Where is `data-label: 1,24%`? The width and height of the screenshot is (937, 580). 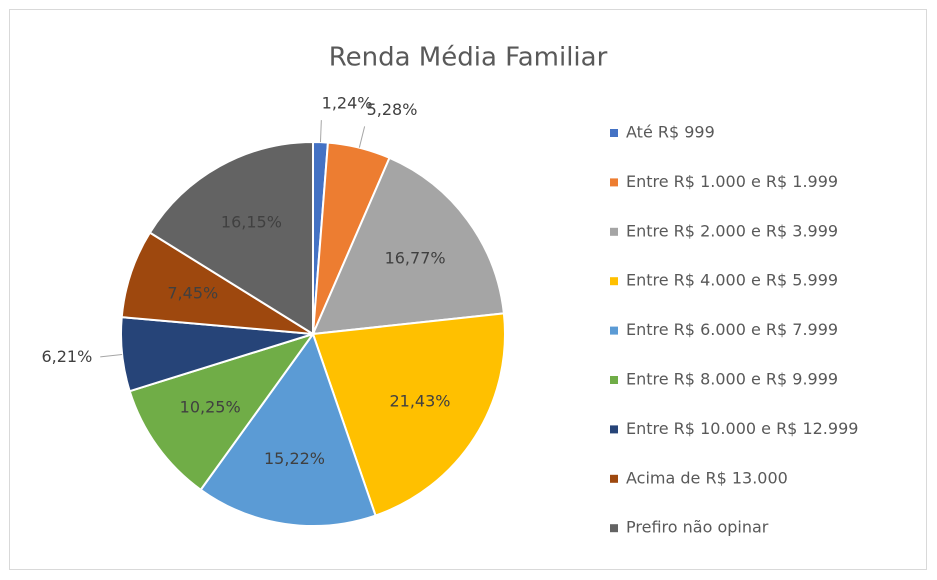
data-label: 1,24% is located at coordinates (347, 103).